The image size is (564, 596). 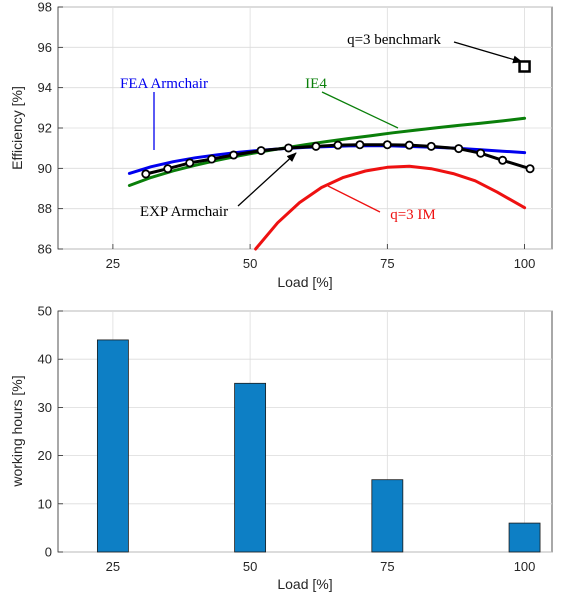 I want to click on efficiency-y-tick-label: 94, so click(x=45, y=87).